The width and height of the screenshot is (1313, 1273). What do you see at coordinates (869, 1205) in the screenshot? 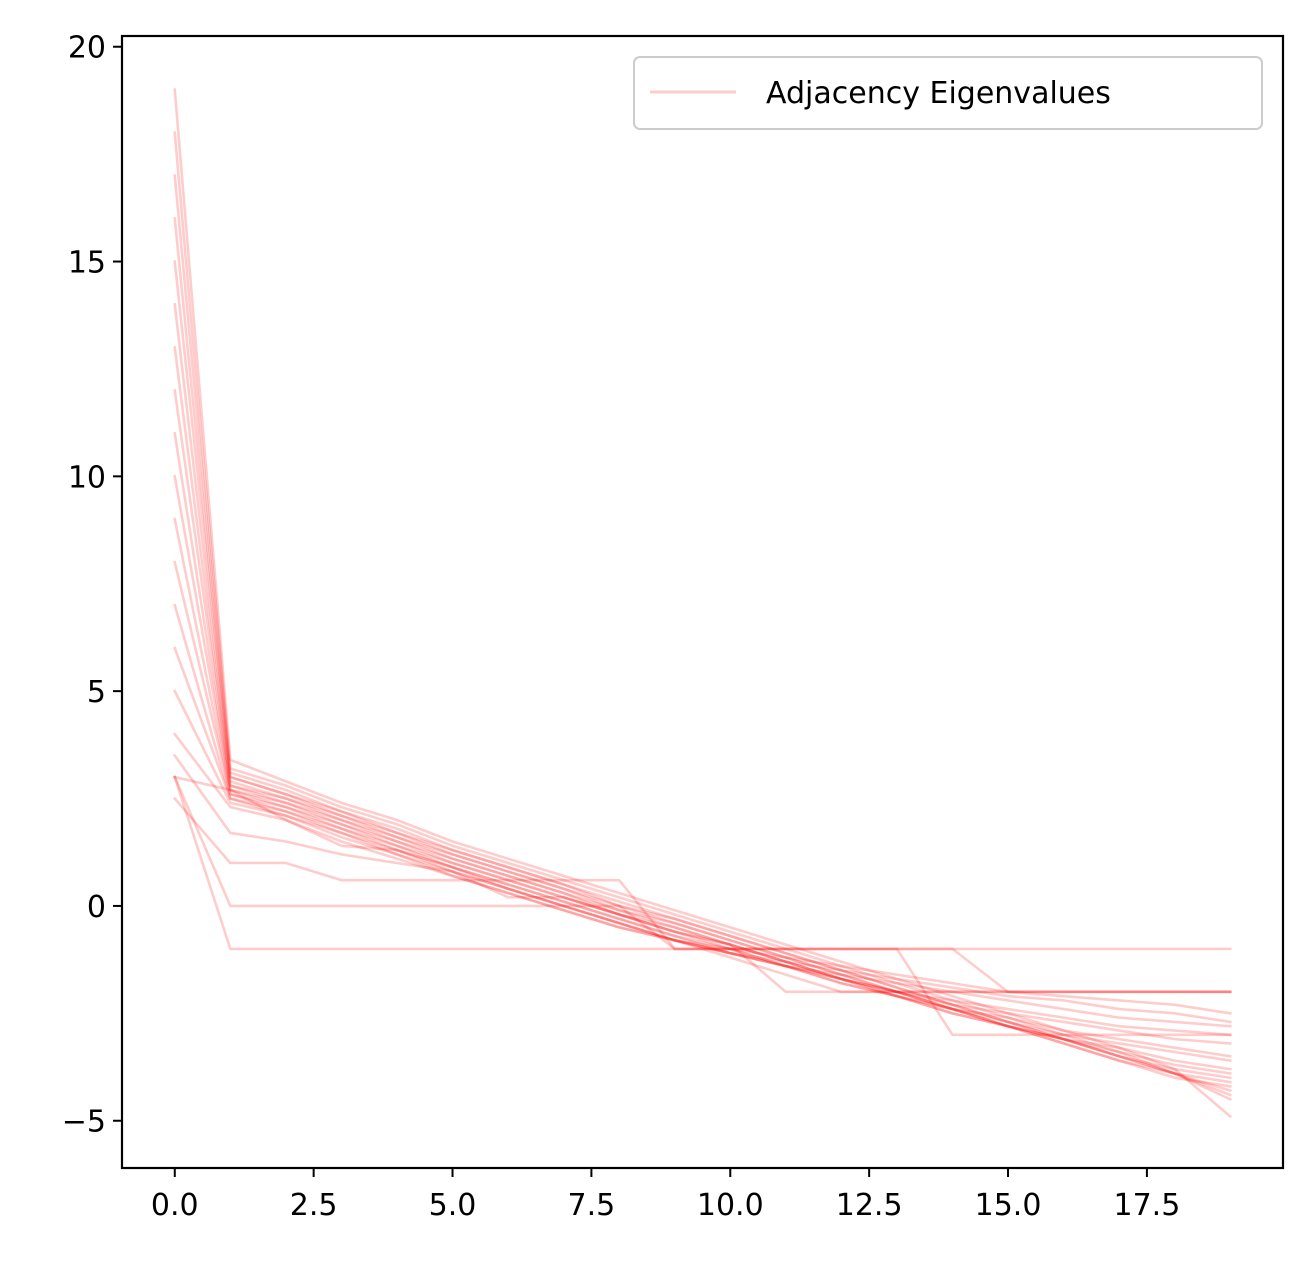
I see `x-tick-label: 12.5` at bounding box center [869, 1205].